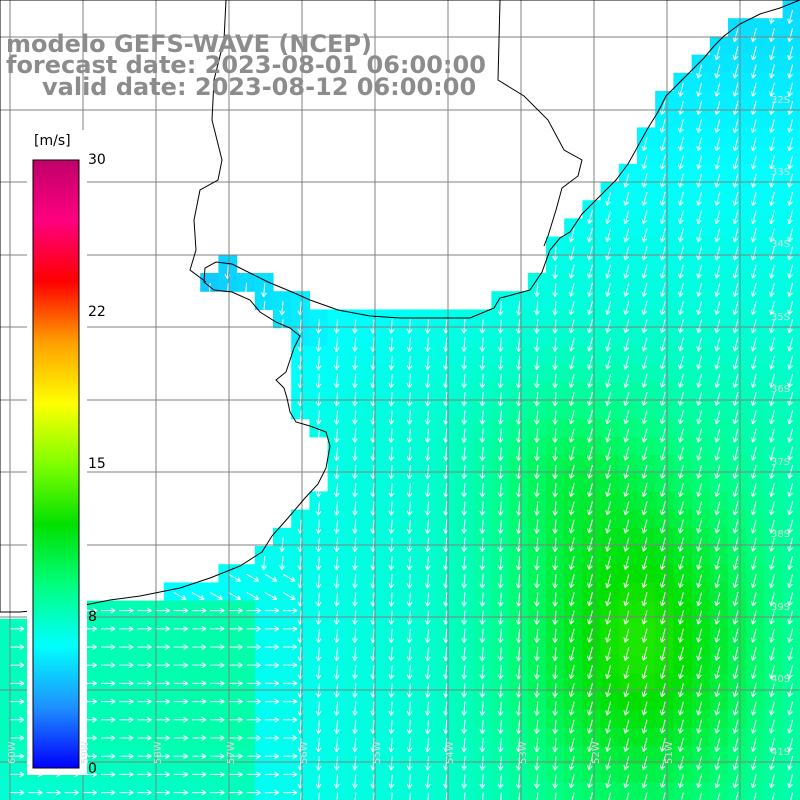  I want to click on longitude-label: 59W, so click(85, 752).